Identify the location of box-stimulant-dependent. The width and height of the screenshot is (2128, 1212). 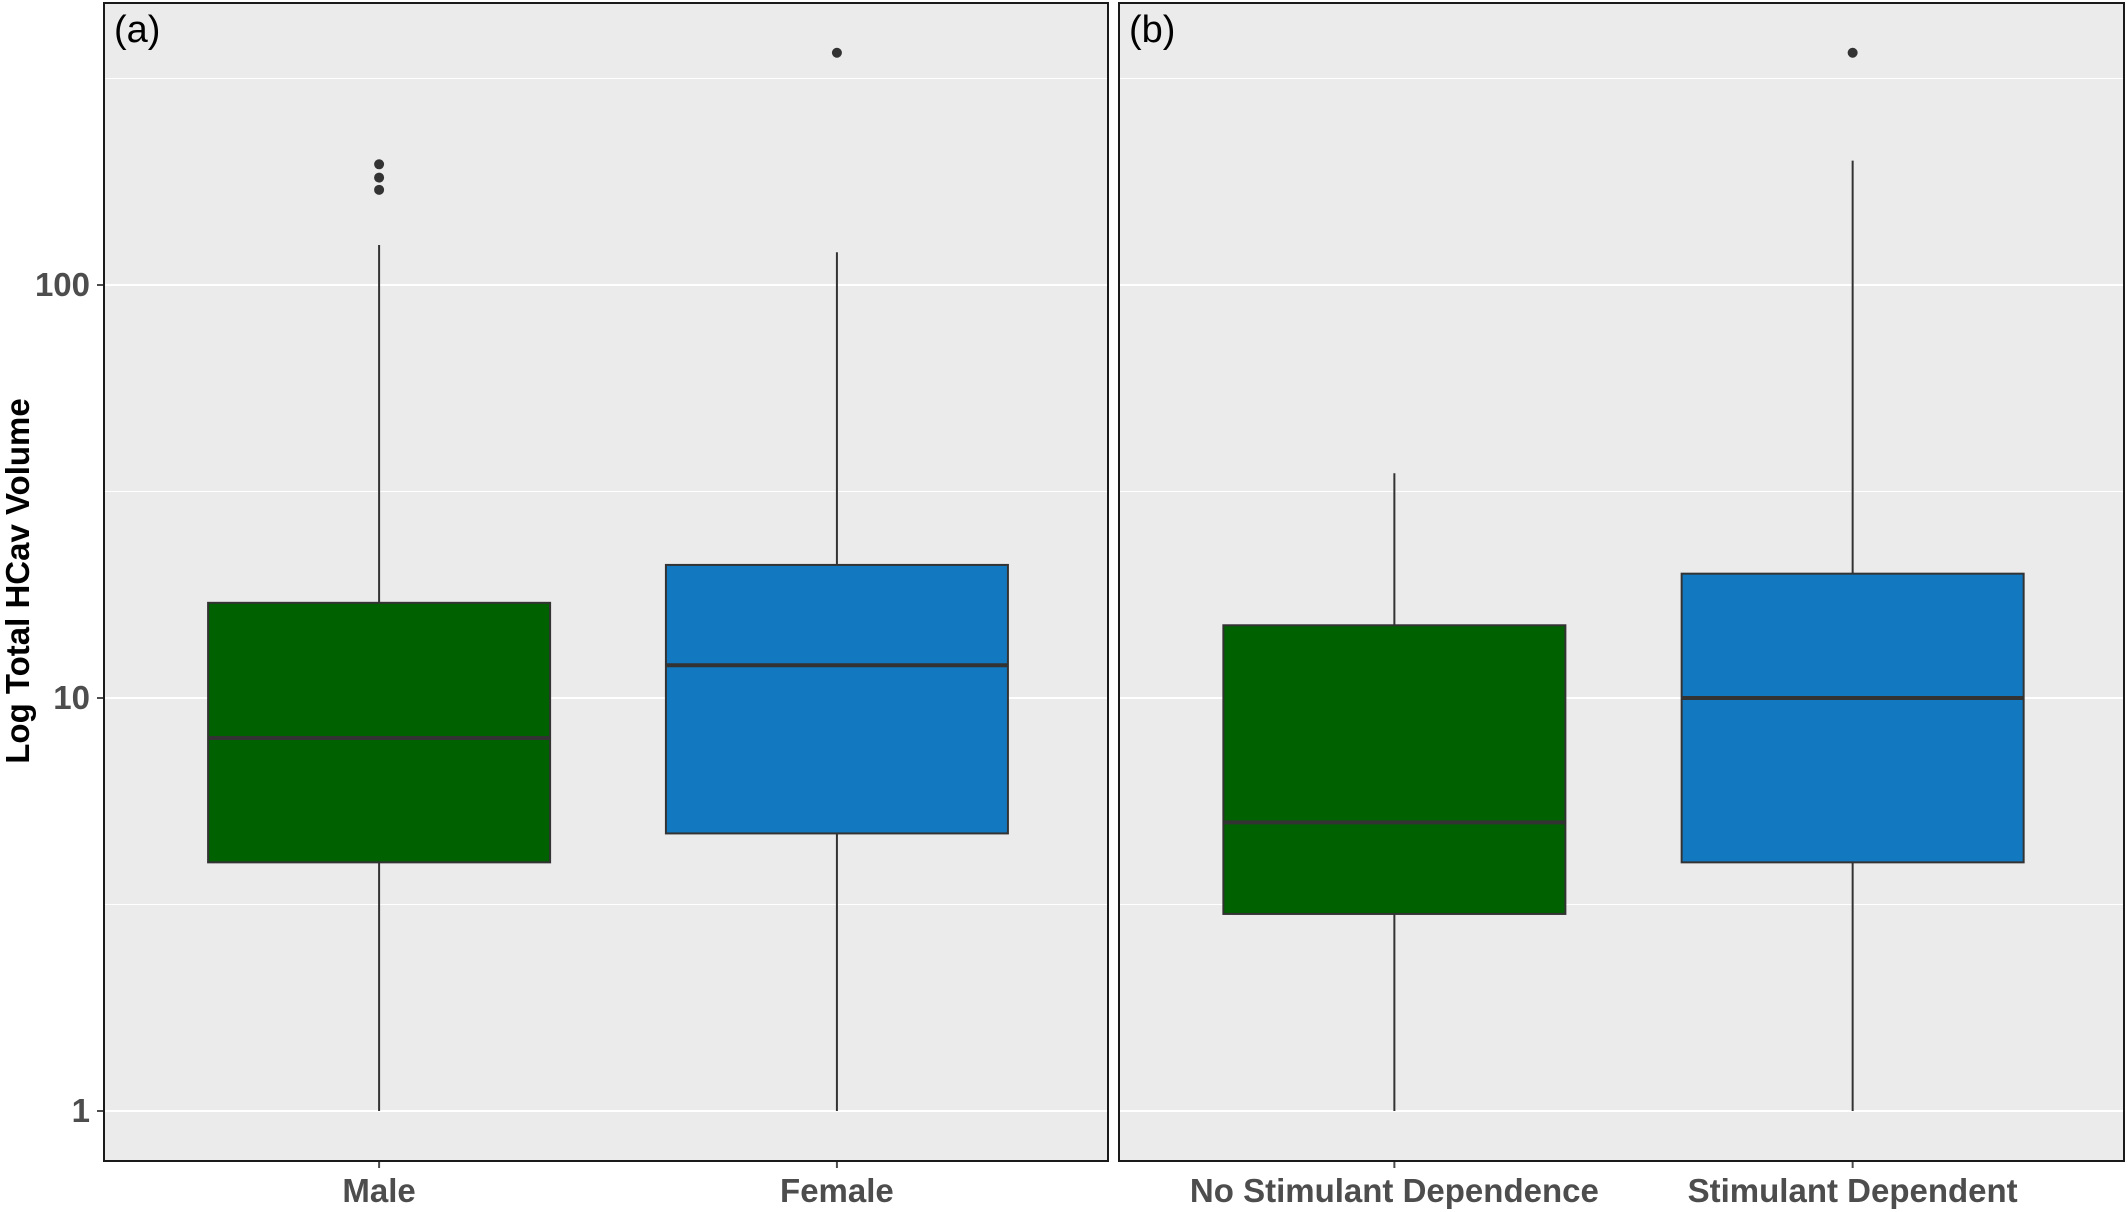
(1852, 579).